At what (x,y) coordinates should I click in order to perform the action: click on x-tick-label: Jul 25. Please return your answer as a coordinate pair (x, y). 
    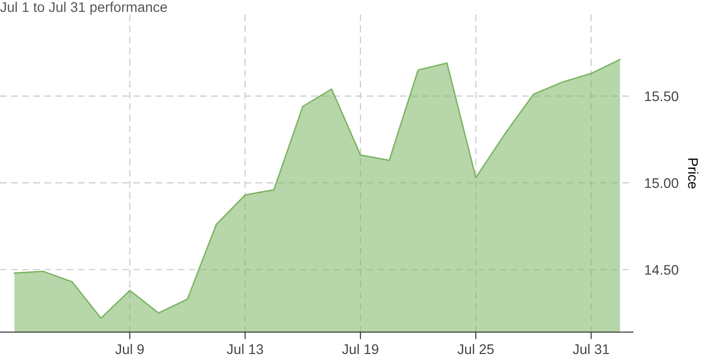
    Looking at the image, I should click on (475, 349).